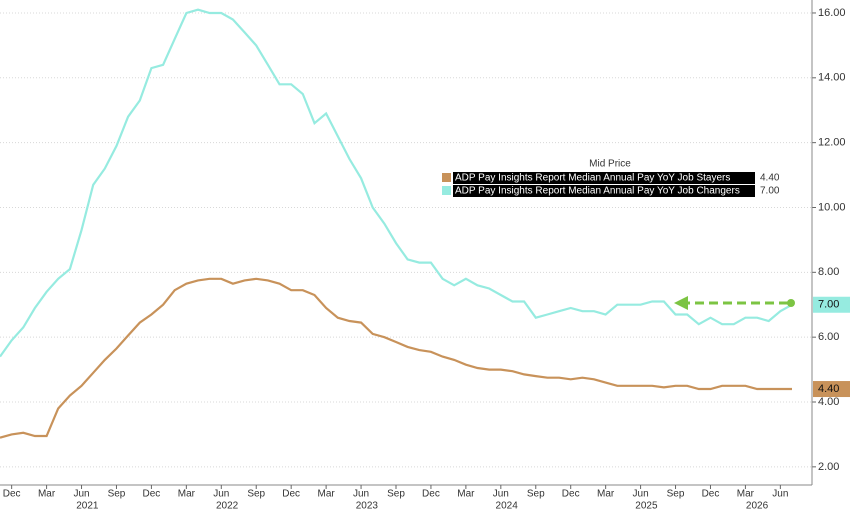 This screenshot has width=850, height=511. I want to click on y-tick-label: 14.00, so click(832, 78).